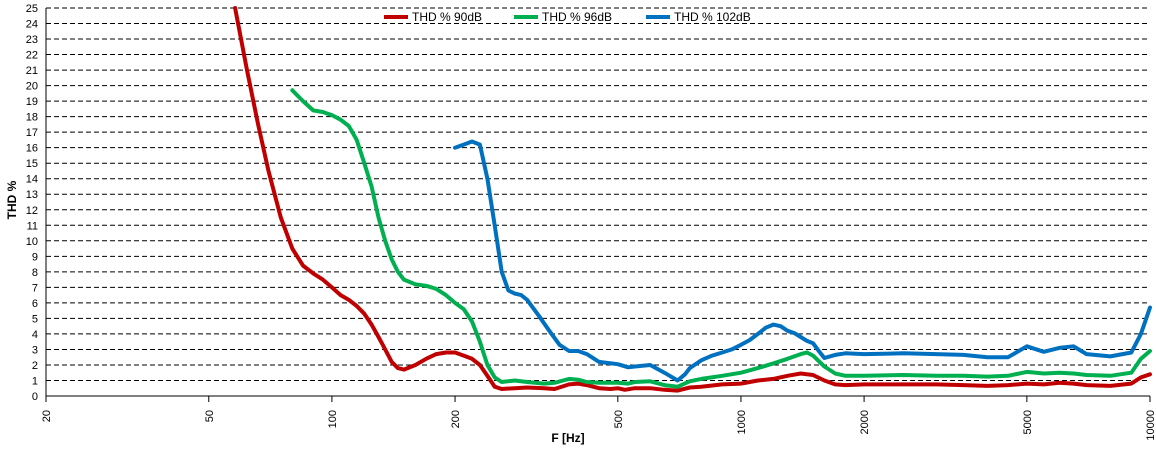  What do you see at coordinates (865, 422) in the screenshot?
I see `x-tick-label: 2000` at bounding box center [865, 422].